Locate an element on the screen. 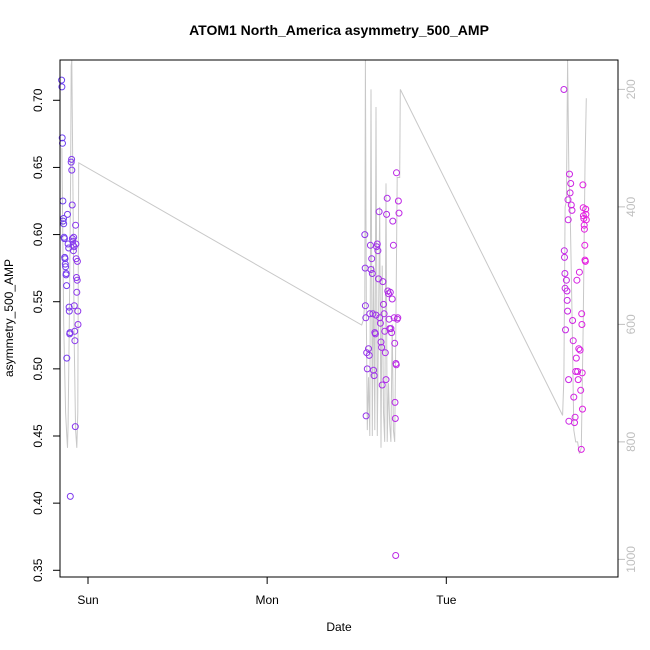 This screenshot has width=650, height=650. x-axis-label: Date is located at coordinates (339, 627).